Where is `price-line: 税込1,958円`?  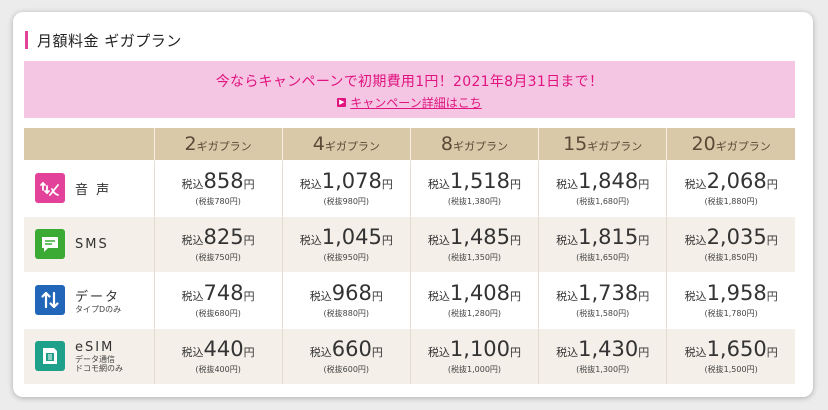 price-line: 税込1,958円 is located at coordinates (731, 295).